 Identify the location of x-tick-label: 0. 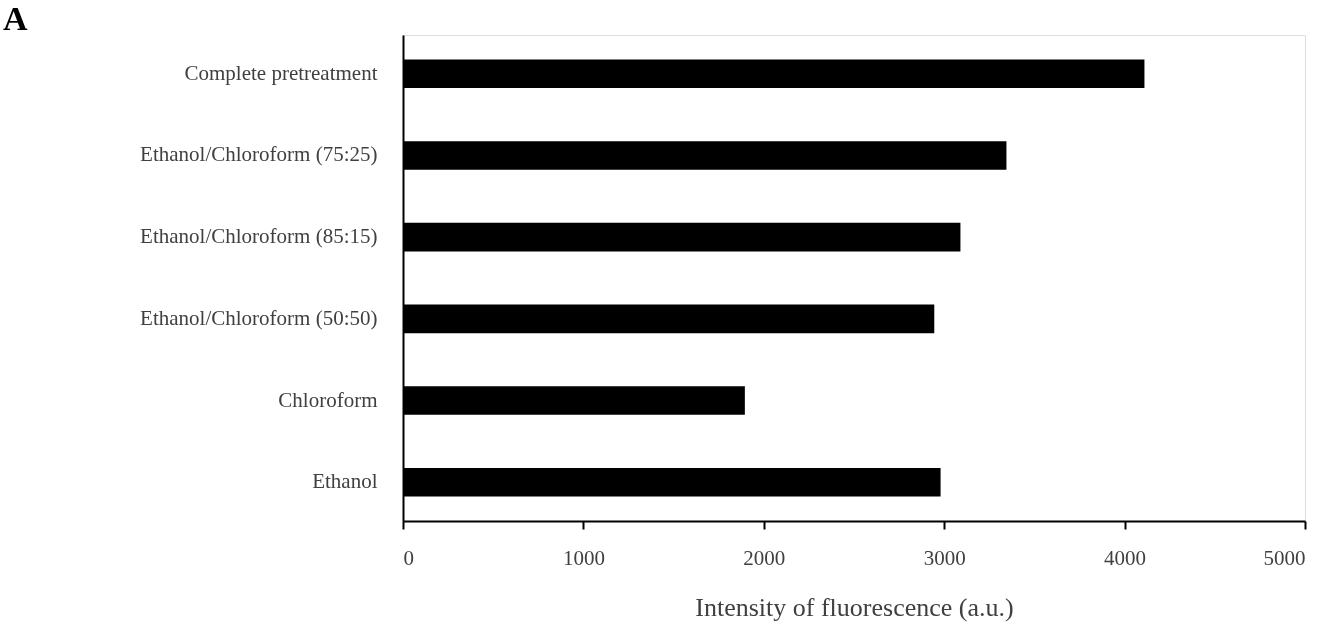
(408, 557).